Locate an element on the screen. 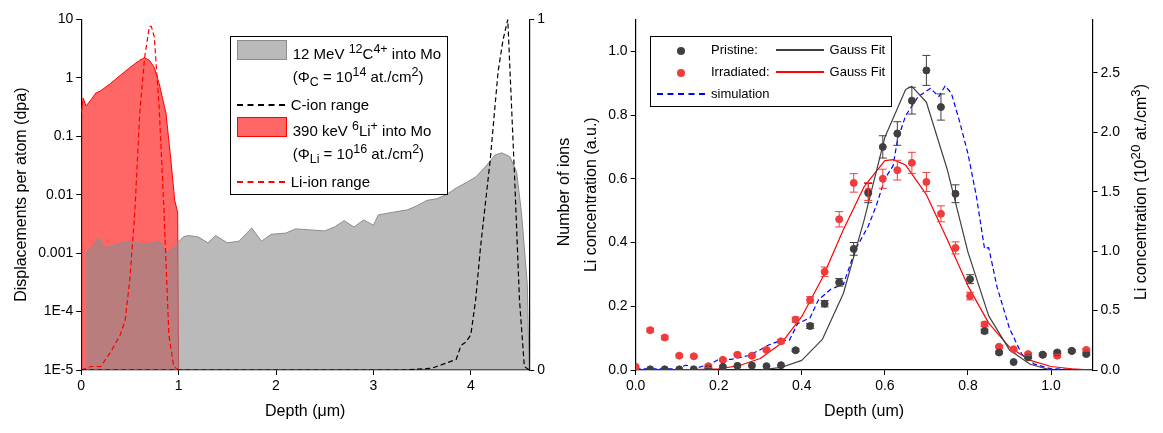 The height and width of the screenshot is (433, 1163). x-tick-label: 1.0 is located at coordinates (1051, 385).